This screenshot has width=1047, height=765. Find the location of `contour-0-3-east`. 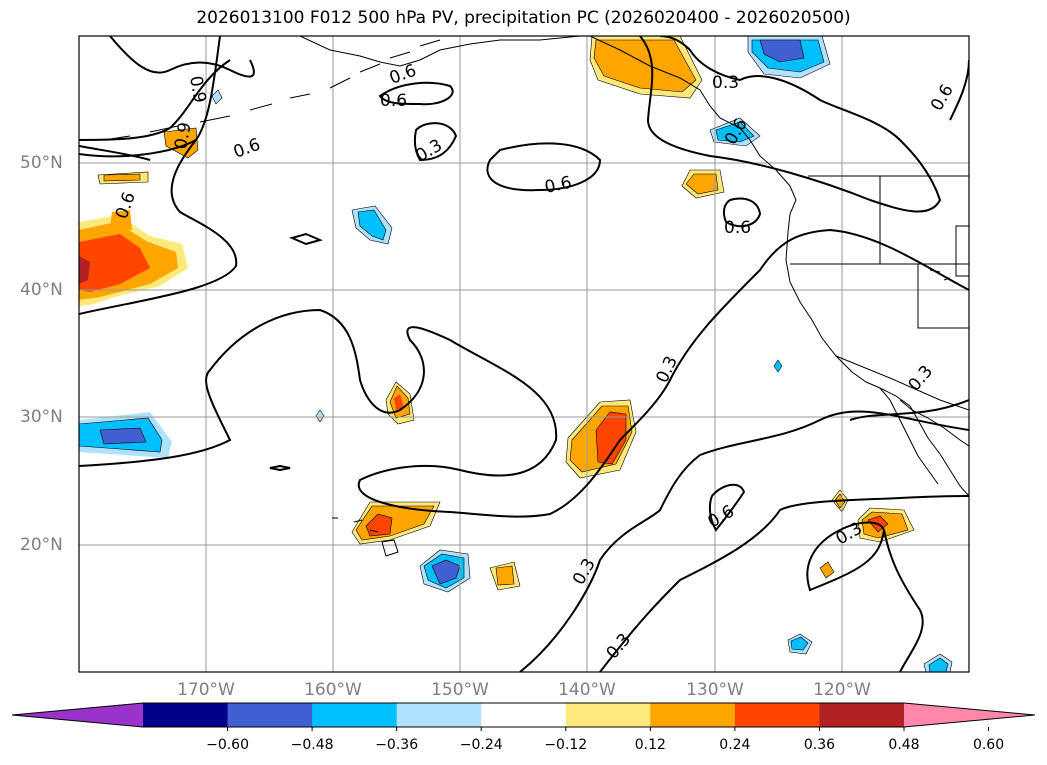

contour-0-3-east is located at coordinates (903, 600).